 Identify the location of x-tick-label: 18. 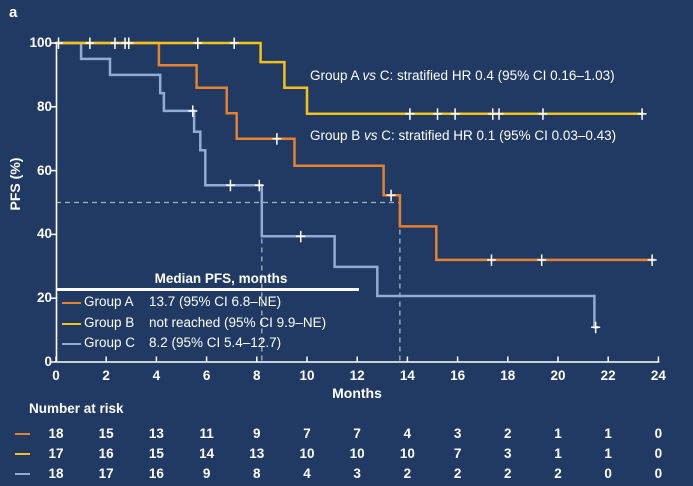
(508, 375).